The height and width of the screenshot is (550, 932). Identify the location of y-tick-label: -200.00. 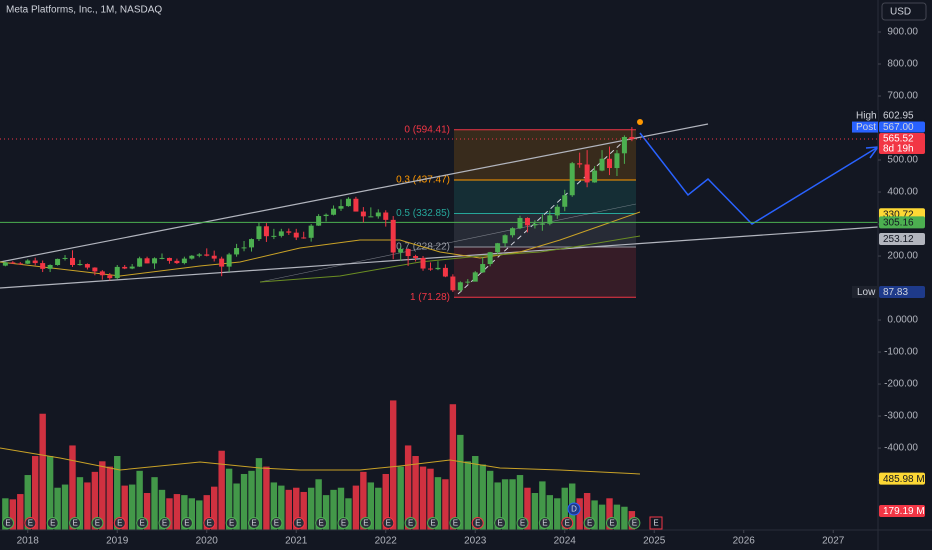
(901, 384).